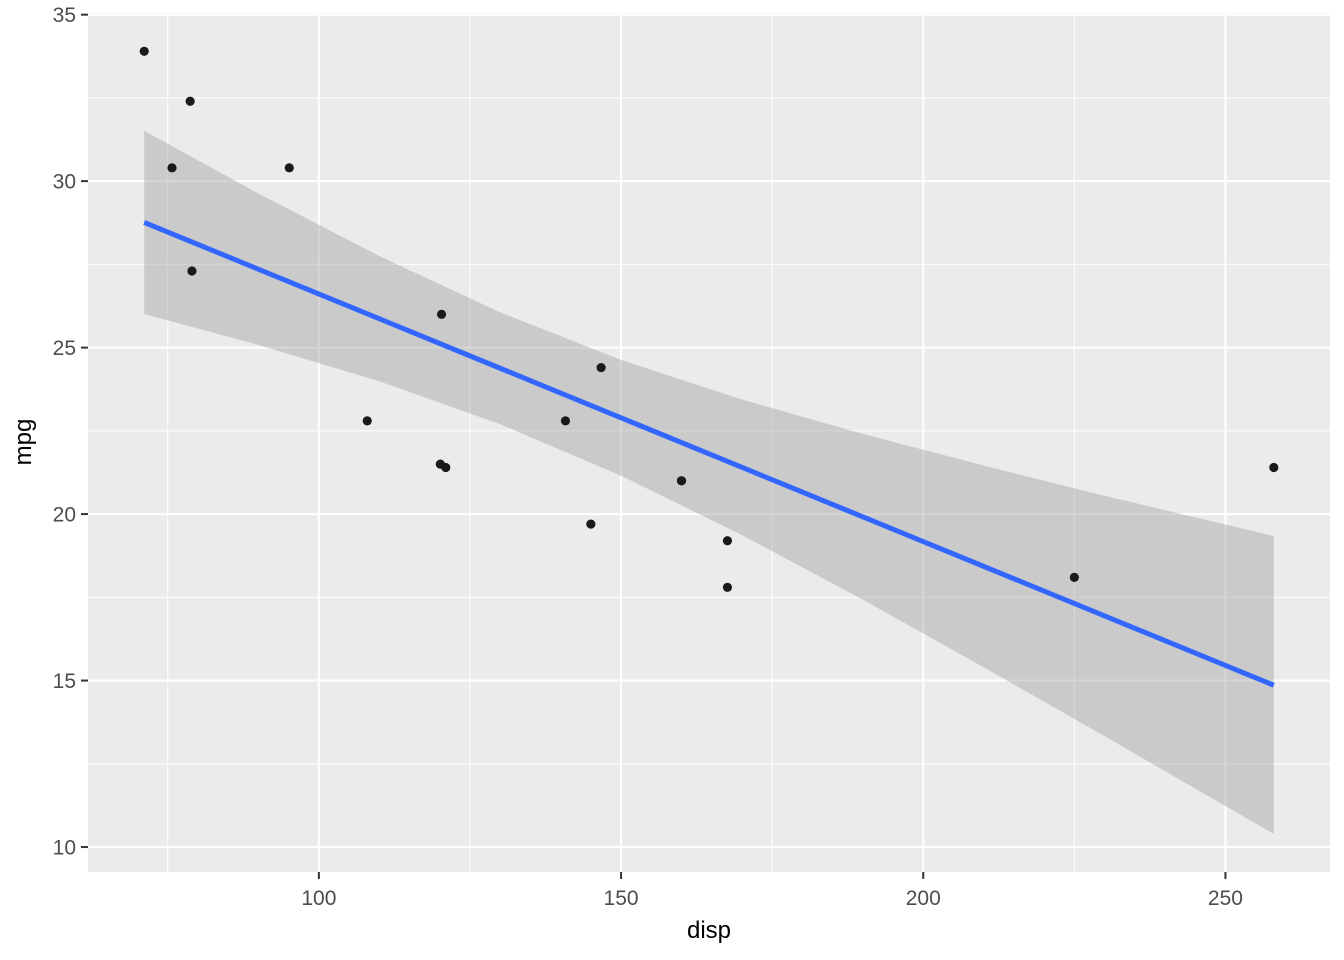  I want to click on y-tick-label: 35, so click(64, 15).